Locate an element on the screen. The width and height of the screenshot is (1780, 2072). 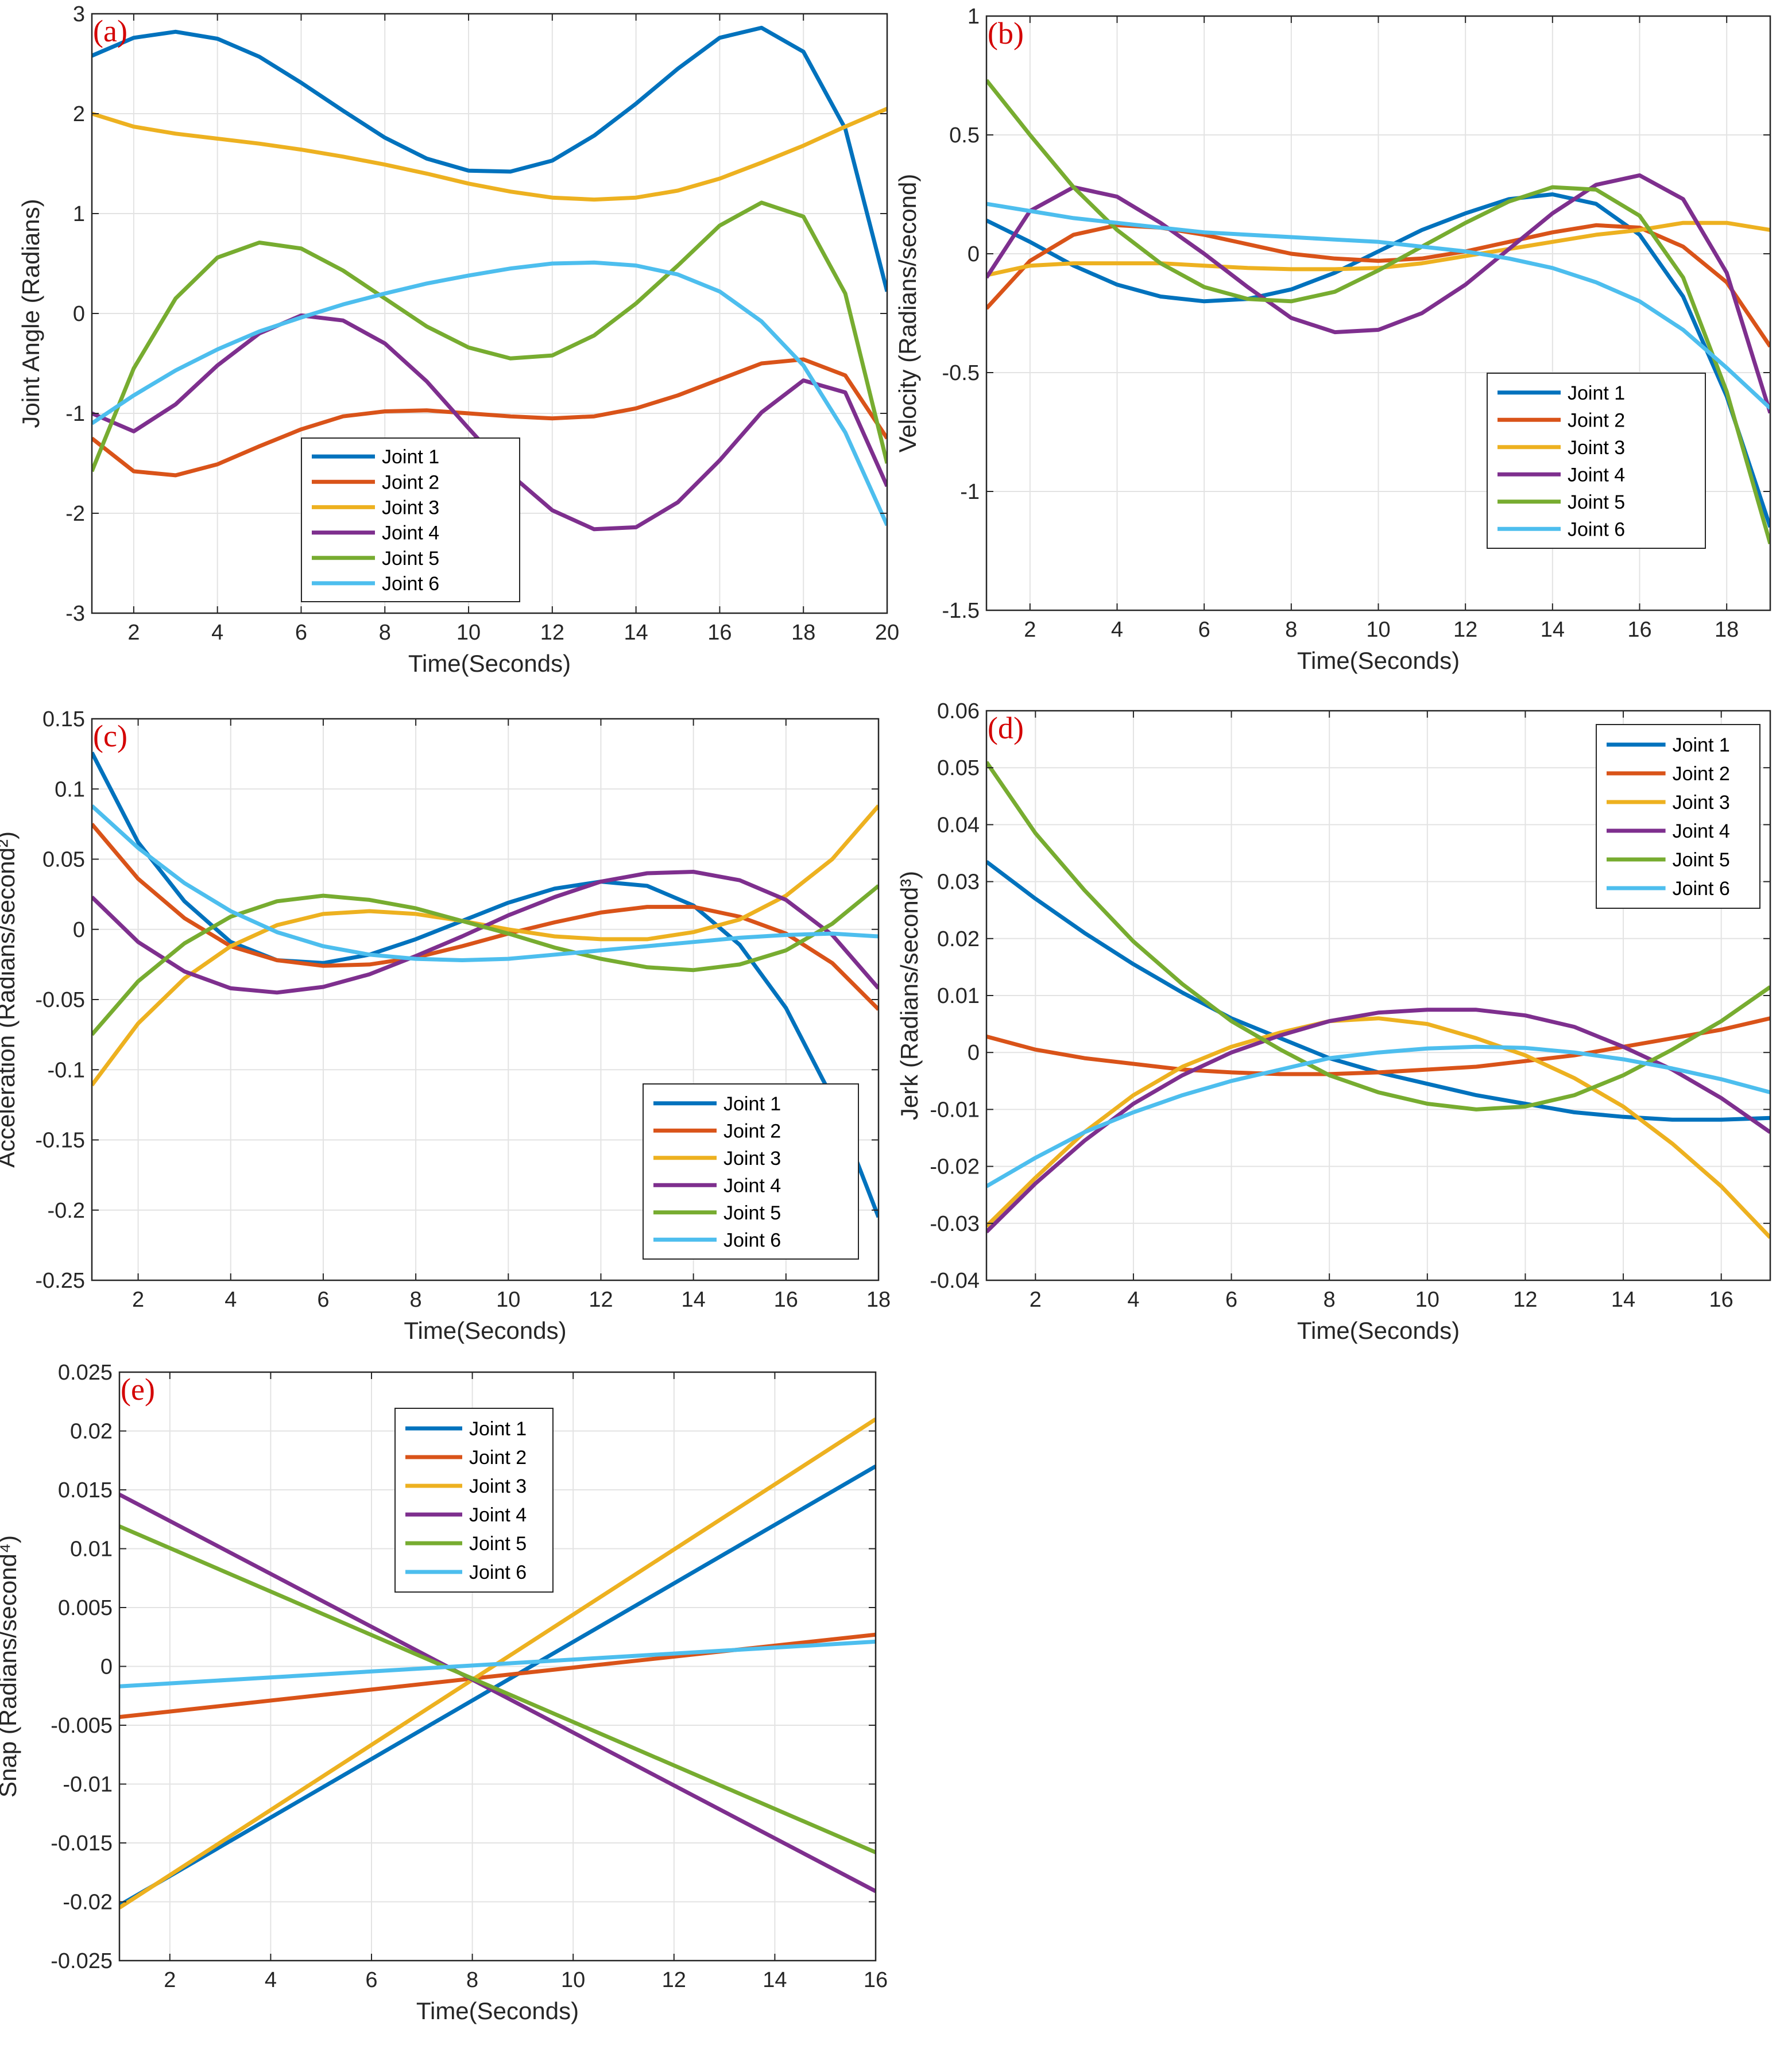
y-tick-label: 0.15 is located at coordinates (64, 719).